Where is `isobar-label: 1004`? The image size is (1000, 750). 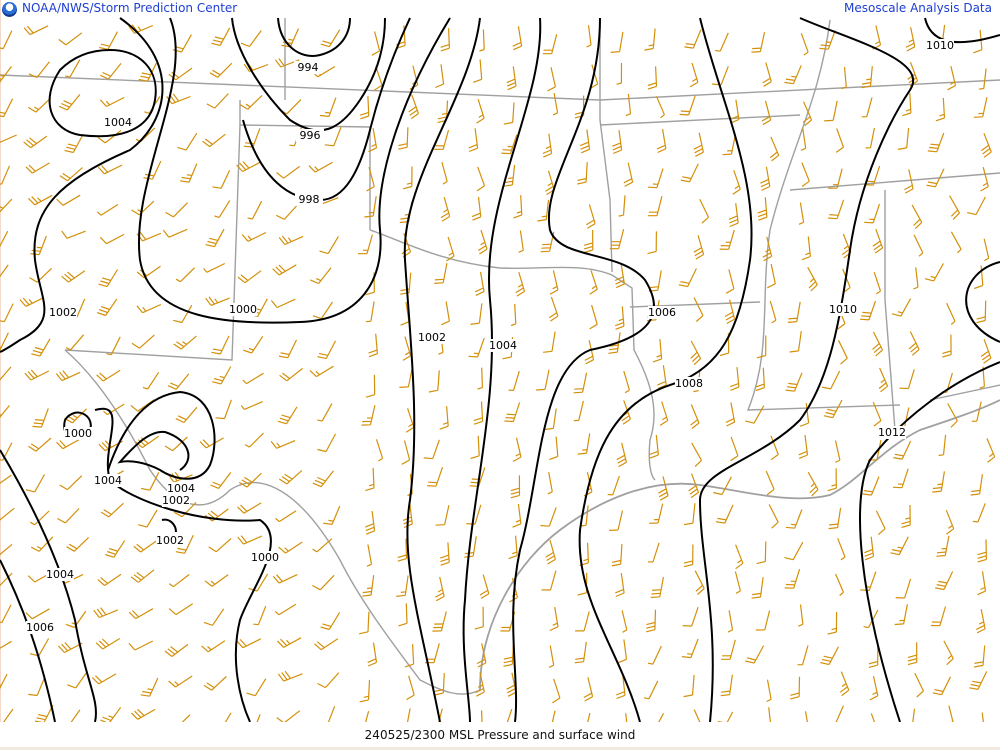
isobar-label: 1004 is located at coordinates (108, 480).